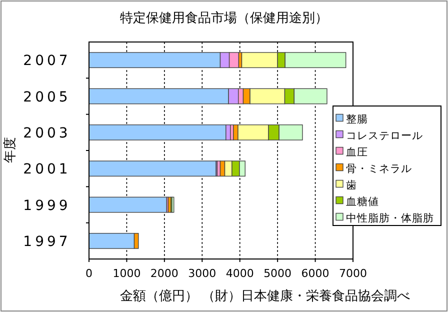 The height and width of the screenshot is (312, 448). What do you see at coordinates (164, 273) in the screenshot?
I see `x-tick-label: 2000` at bounding box center [164, 273].